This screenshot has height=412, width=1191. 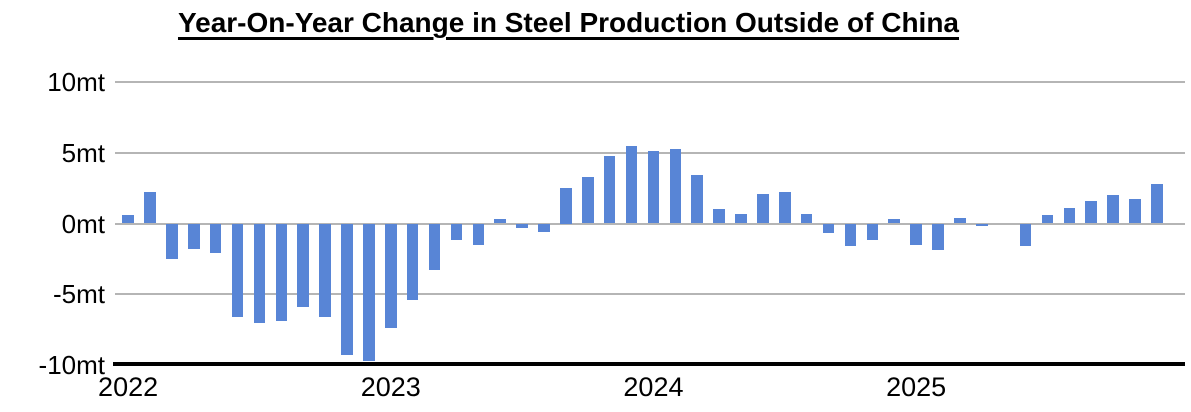 I want to click on x-tick-label-2024: 2024, so click(x=653, y=387).